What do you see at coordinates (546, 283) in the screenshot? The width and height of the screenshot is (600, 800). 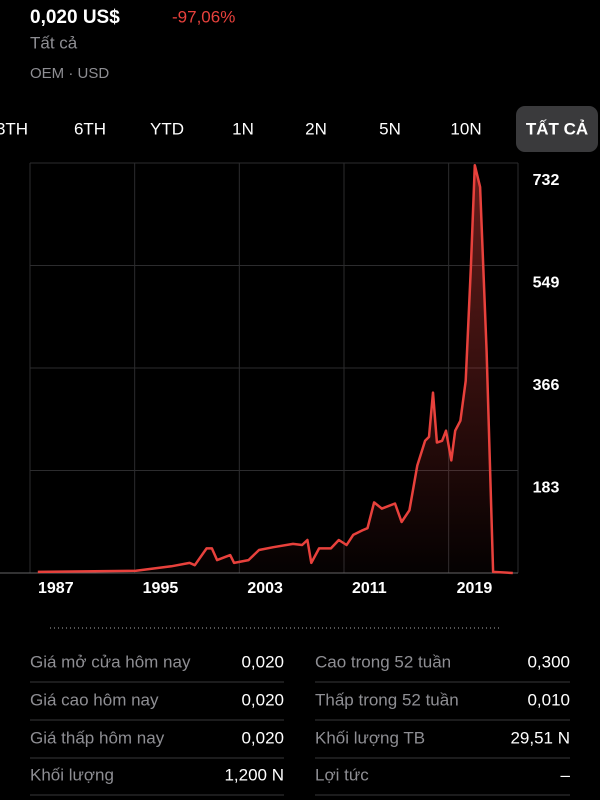 I see `y-tick-label: 549` at bounding box center [546, 283].